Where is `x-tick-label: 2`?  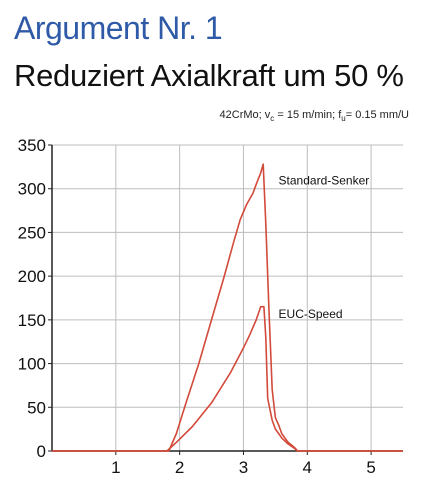 x-tick-label: 2 is located at coordinates (179, 467).